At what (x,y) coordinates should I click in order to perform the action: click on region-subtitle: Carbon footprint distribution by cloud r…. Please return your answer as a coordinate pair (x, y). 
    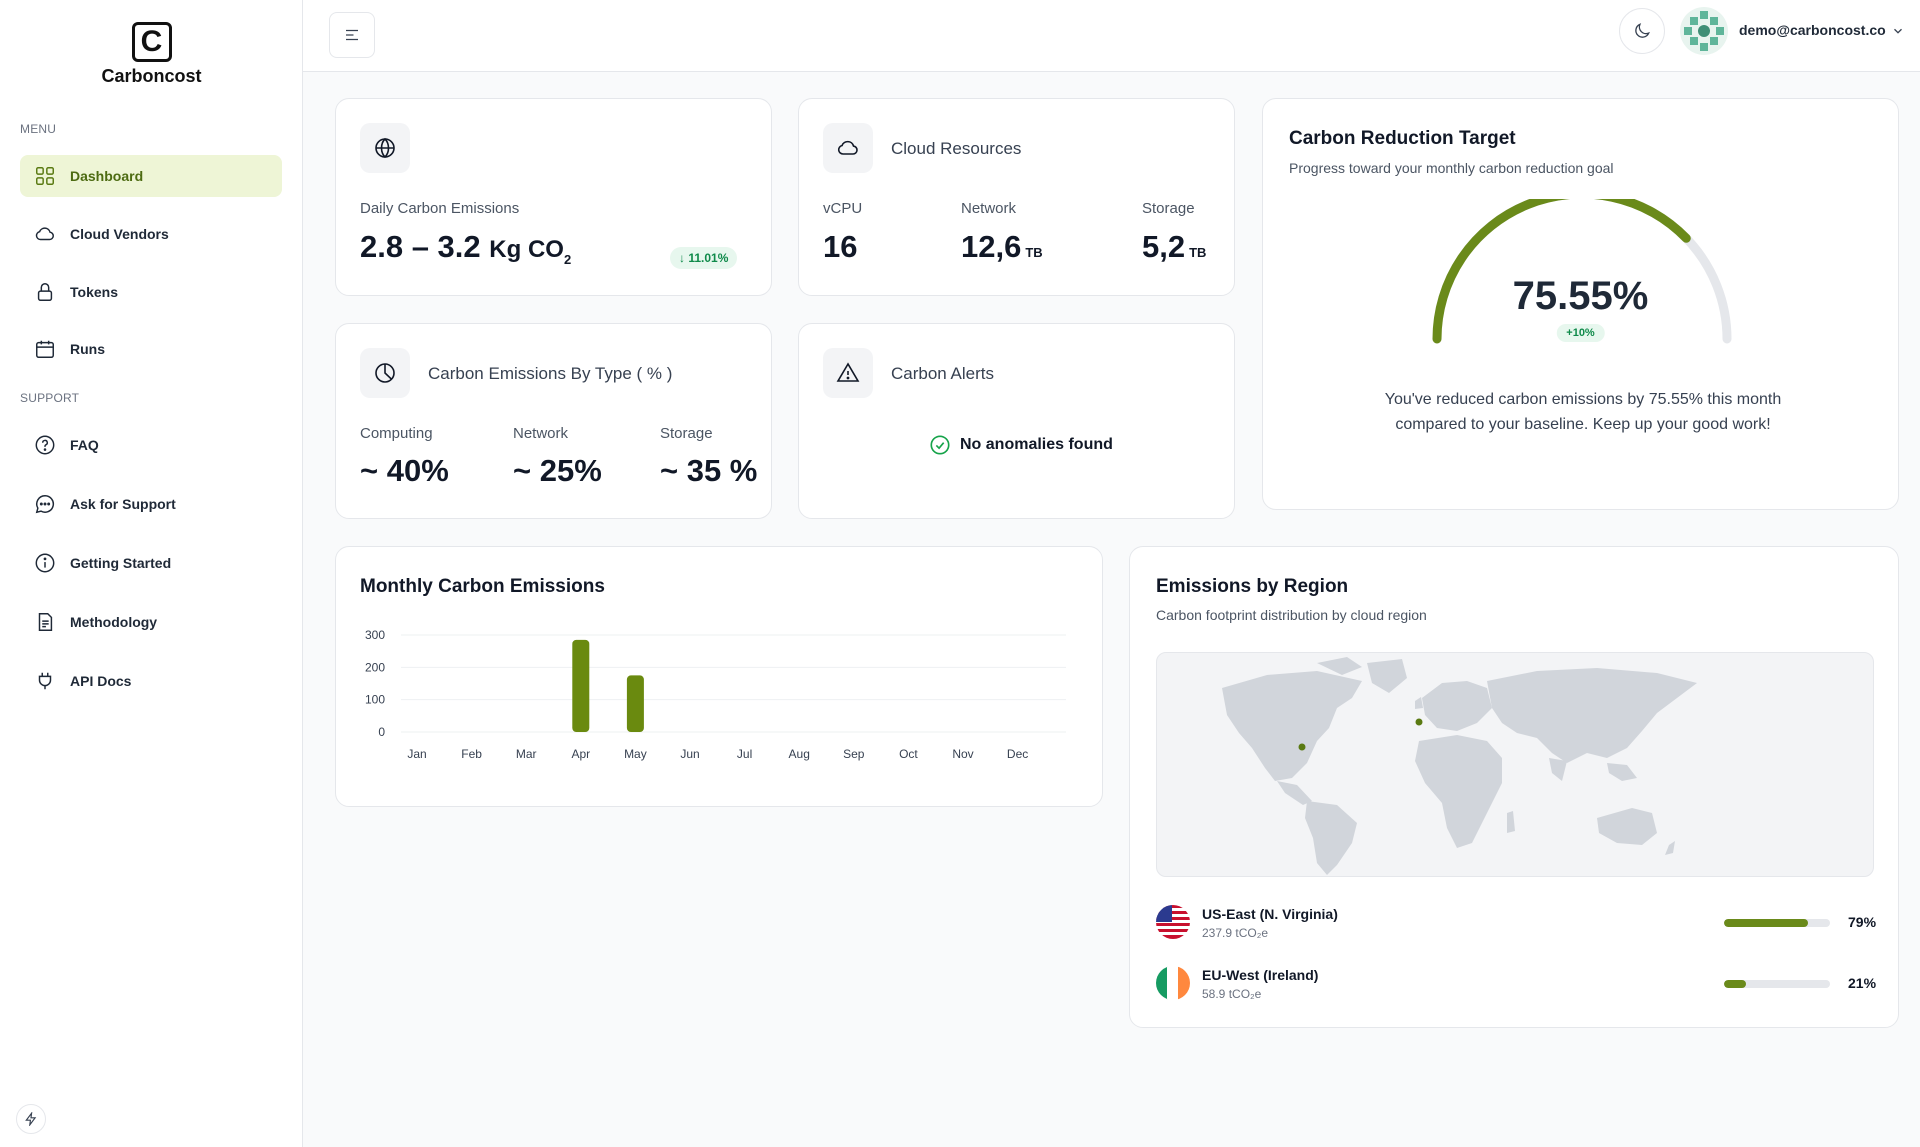
    Looking at the image, I should click on (1291, 615).